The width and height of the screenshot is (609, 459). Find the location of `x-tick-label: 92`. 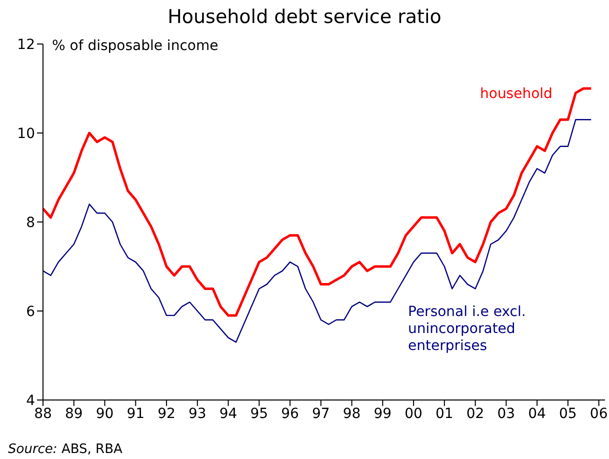

x-tick-label: 92 is located at coordinates (167, 414).